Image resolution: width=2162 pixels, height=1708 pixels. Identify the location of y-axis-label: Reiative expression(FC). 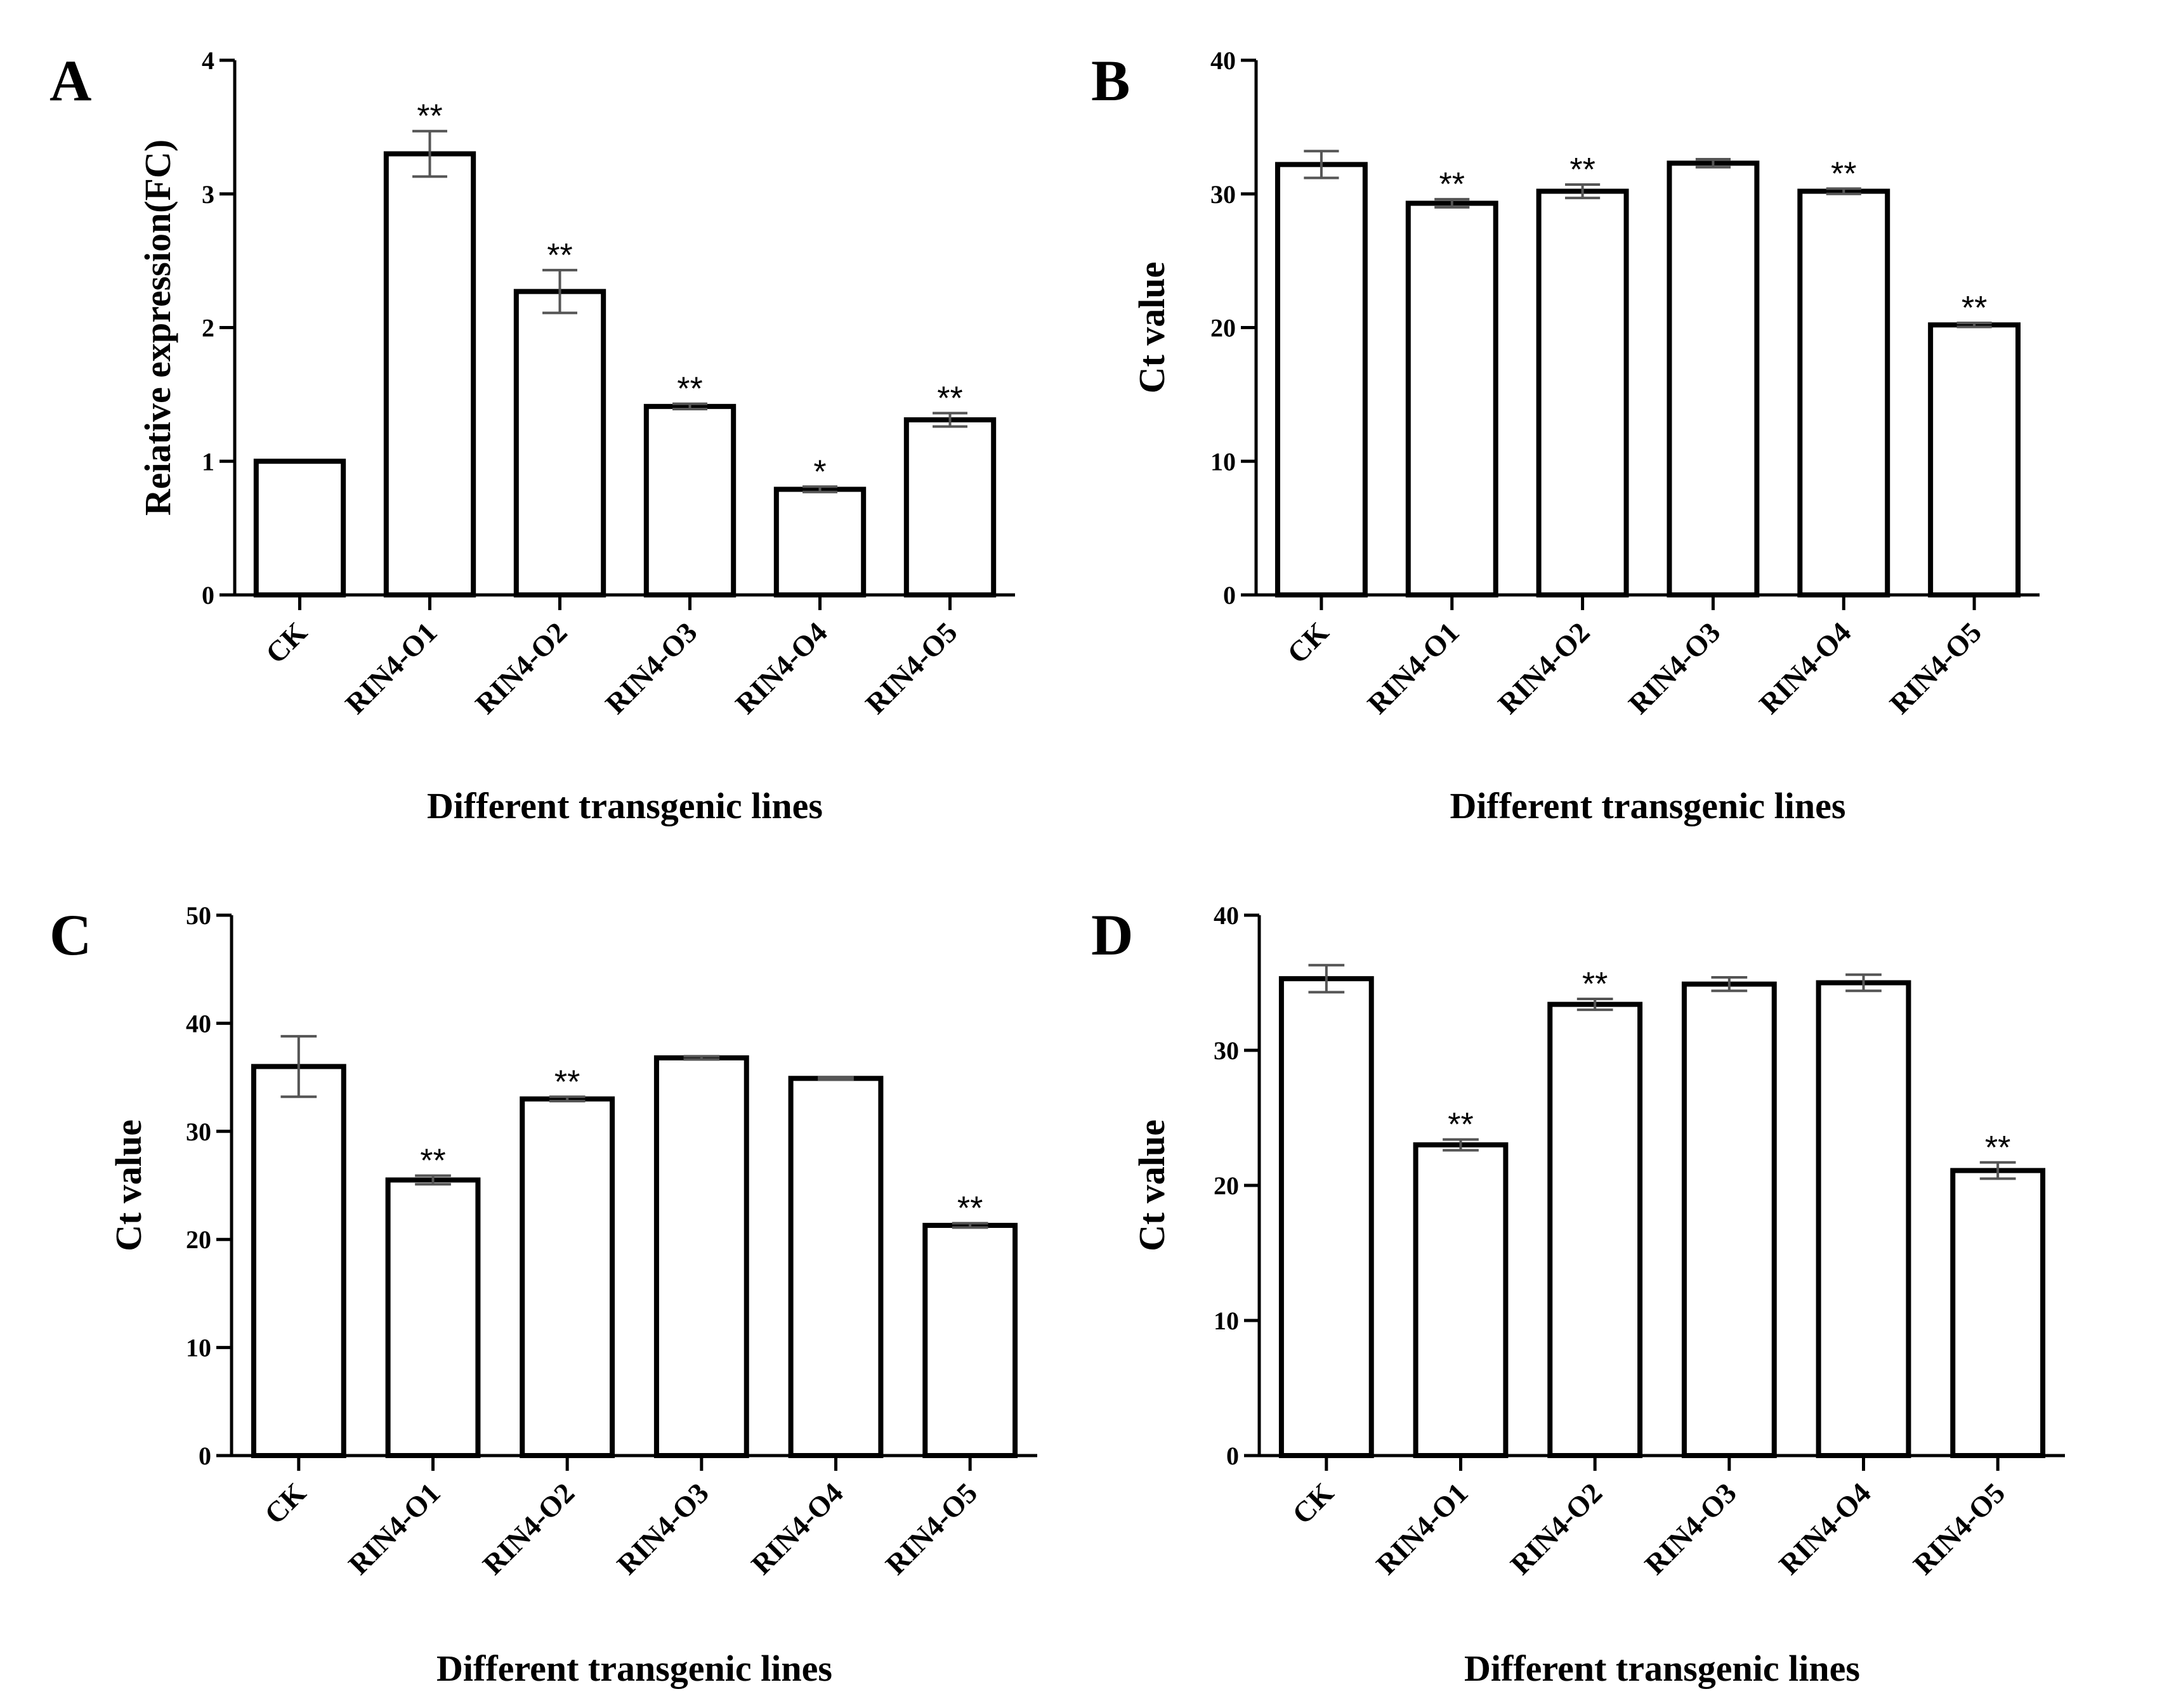
(158, 328).